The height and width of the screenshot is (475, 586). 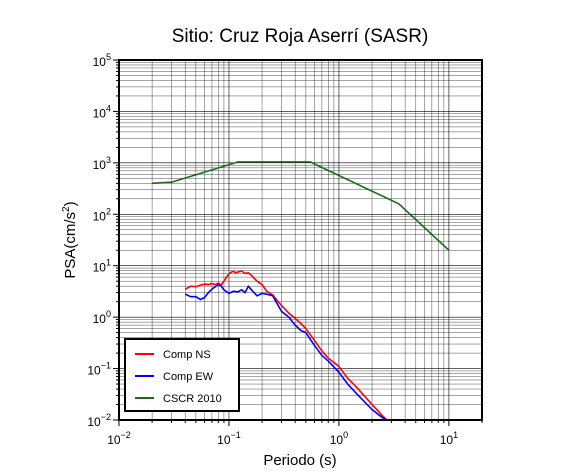 I want to click on x-tick-label: 10⁻², so click(x=119, y=438).